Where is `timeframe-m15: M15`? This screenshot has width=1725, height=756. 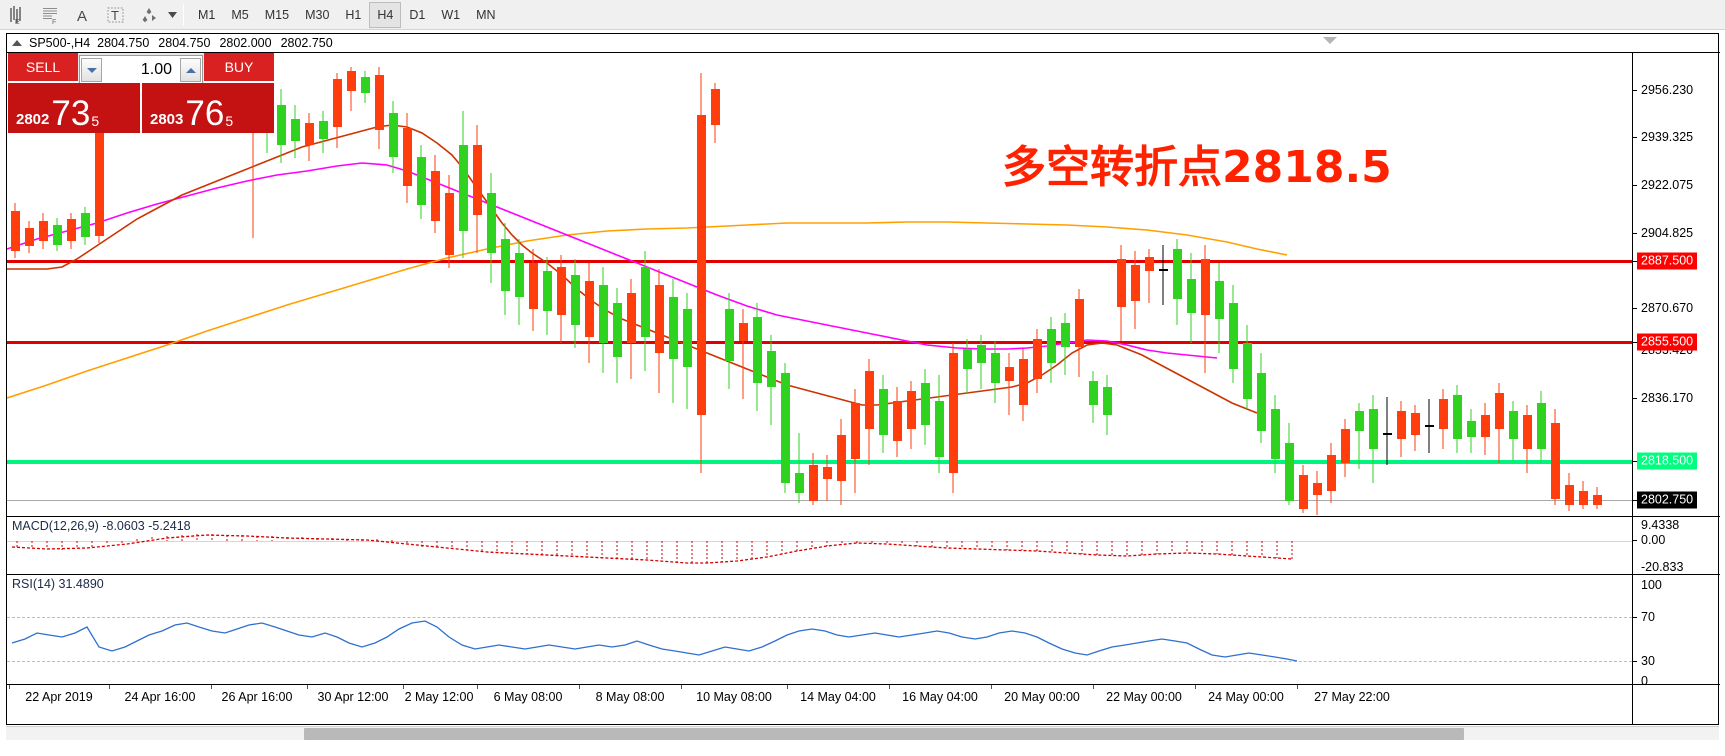
timeframe-m15: M15 is located at coordinates (277, 14).